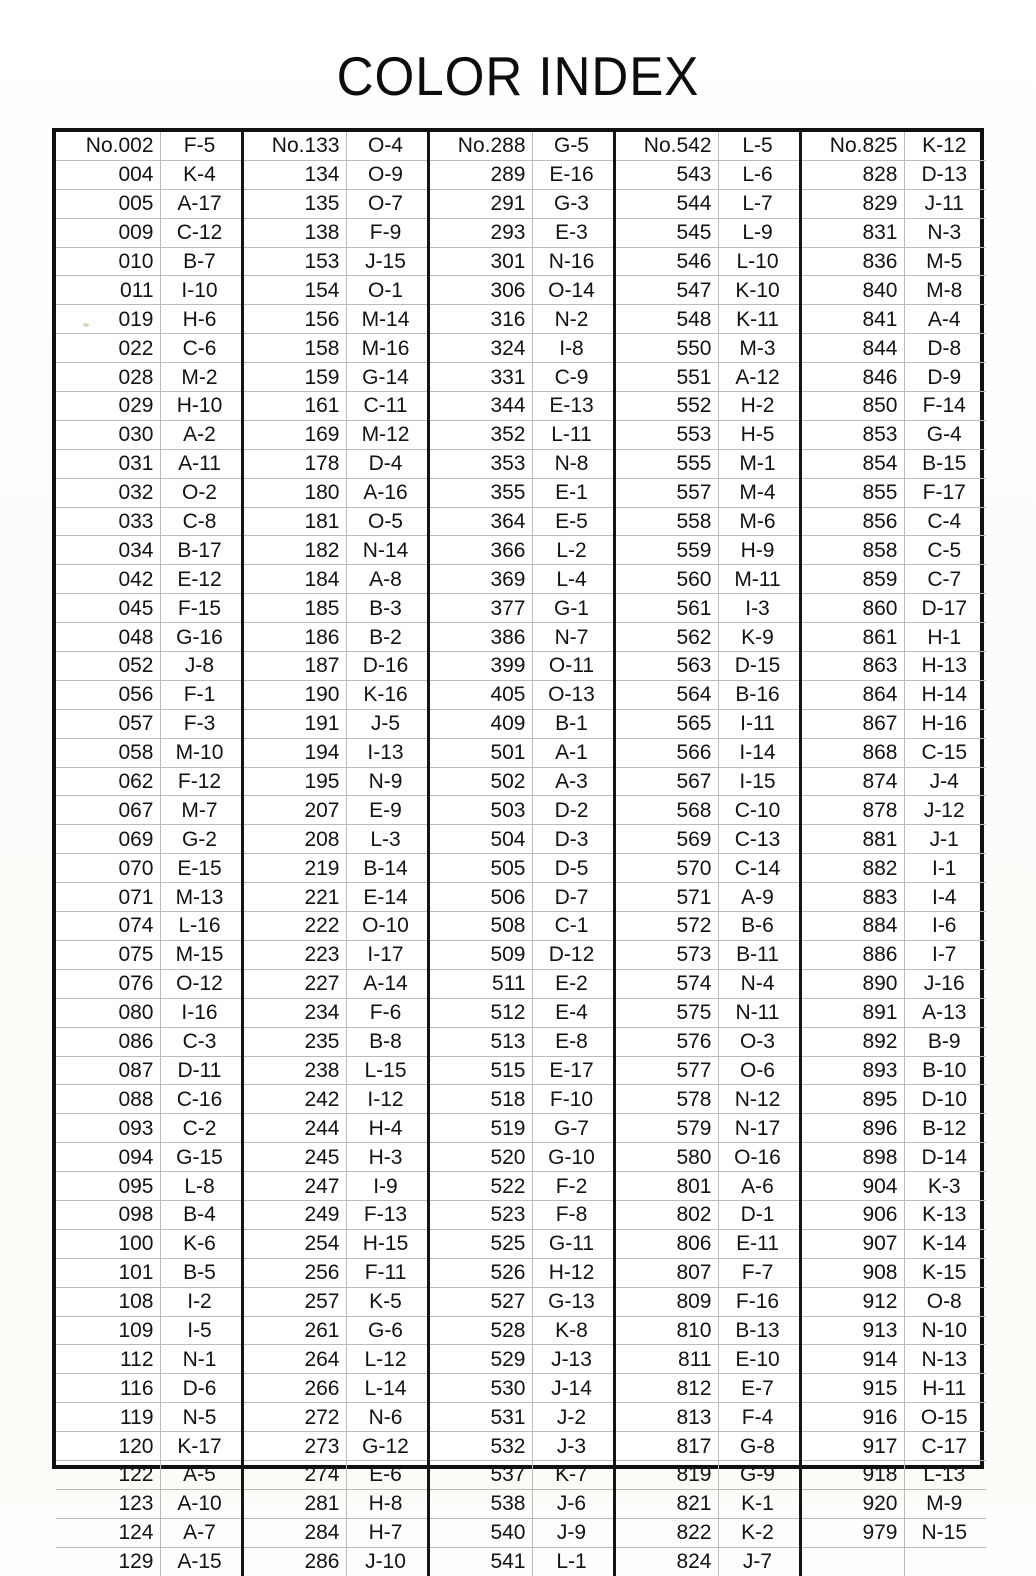 This screenshot has width=1036, height=1576. Describe the element at coordinates (521, 1331) in the screenshot. I see `table-row: 109 I-5 261 G-6 528 K-8 810 B-13 913 N-10` at that location.